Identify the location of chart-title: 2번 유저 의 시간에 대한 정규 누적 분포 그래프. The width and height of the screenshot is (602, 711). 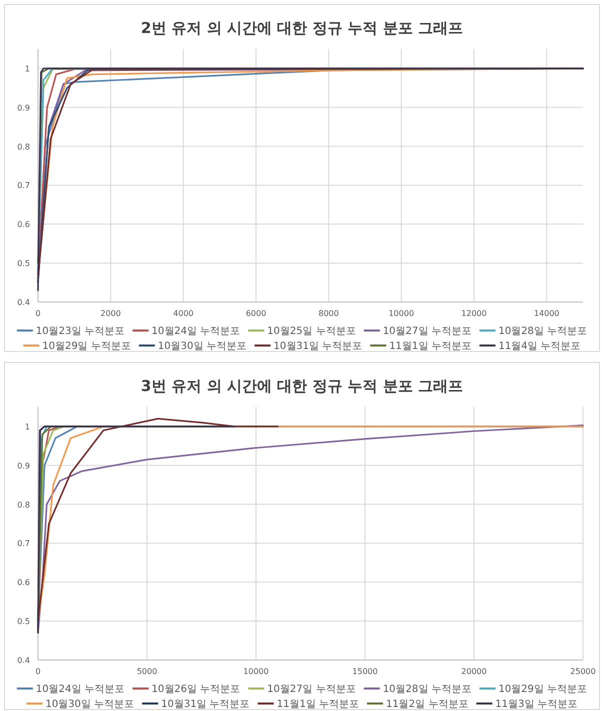
(302, 28).